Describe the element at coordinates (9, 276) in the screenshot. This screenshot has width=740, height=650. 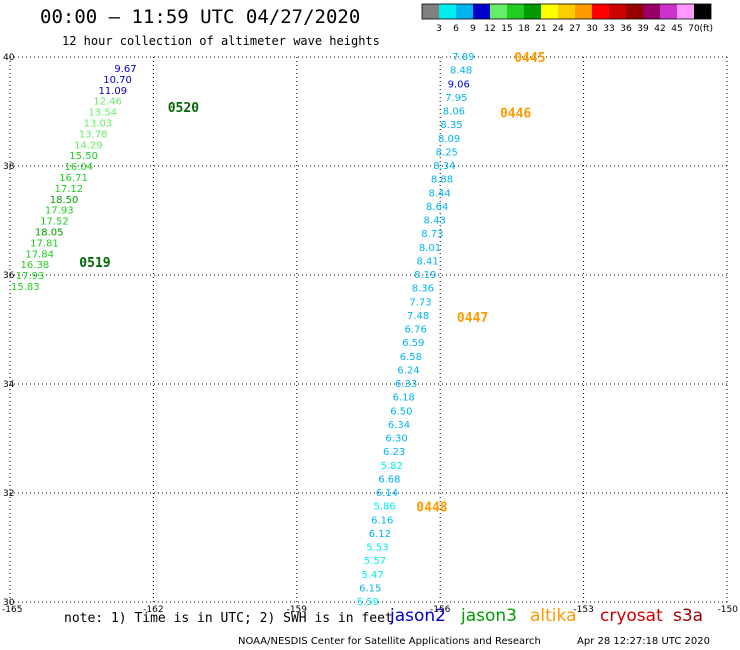
I see `y-tick-label: 36` at that location.